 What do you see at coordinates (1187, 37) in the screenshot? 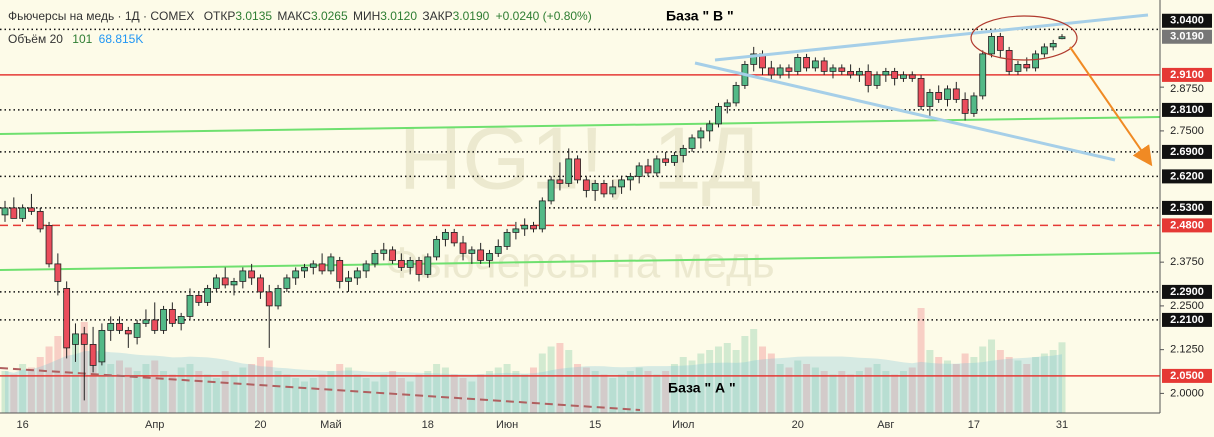
I see `last-price-label: 3.0190` at bounding box center [1187, 37].